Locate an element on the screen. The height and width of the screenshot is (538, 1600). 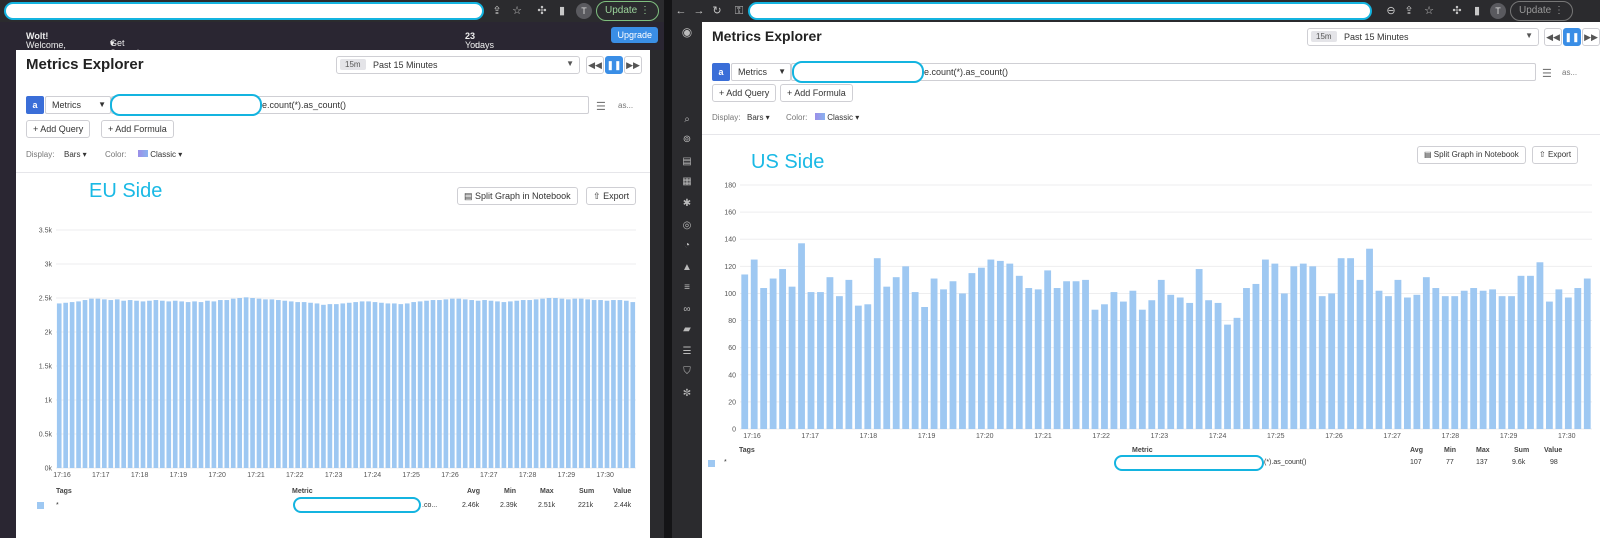
notebooks-icon: ▰ is located at coordinates (687, 329).